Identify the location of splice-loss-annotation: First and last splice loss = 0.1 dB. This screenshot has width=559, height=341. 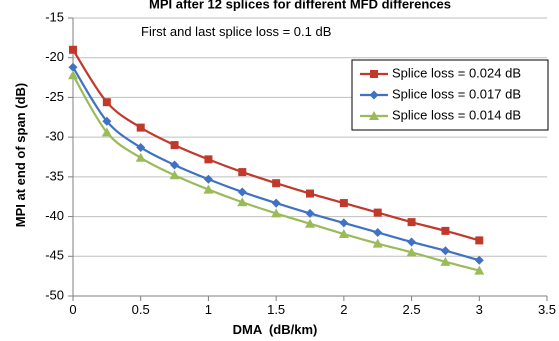
(236, 31).